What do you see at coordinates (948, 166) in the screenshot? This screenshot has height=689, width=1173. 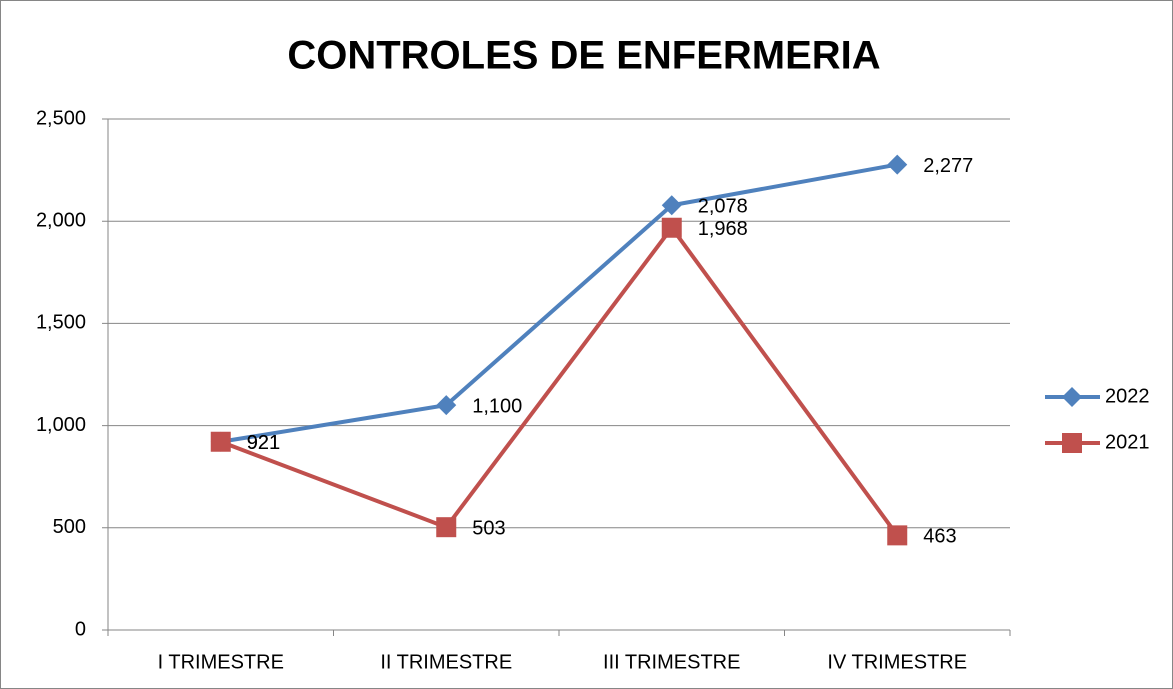 I see `data-label: 2,277` at bounding box center [948, 166].